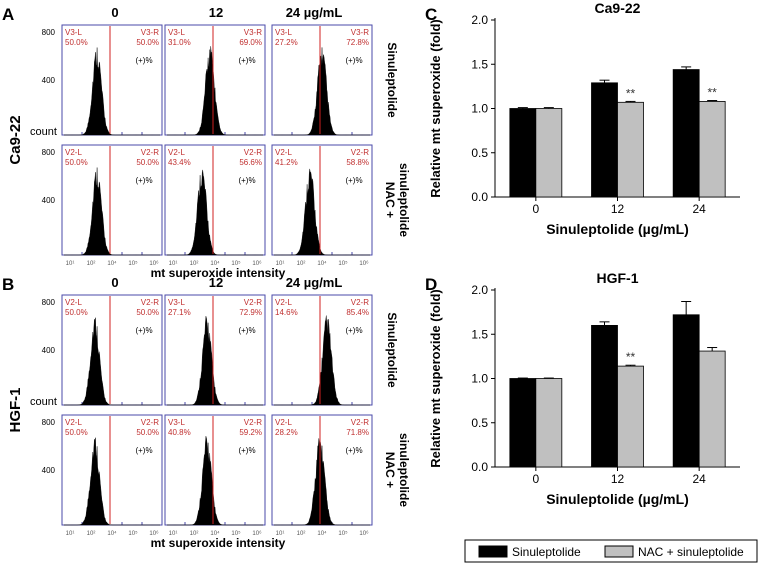  Describe the element at coordinates (404, 200) in the screenshot. I see `row-label-sinuleptolide-2: sinuleptolide` at that location.